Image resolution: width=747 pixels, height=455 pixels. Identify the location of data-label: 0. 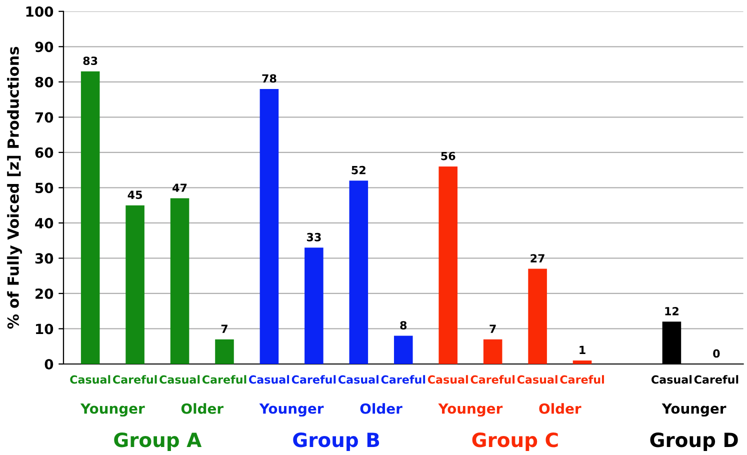
(716, 353).